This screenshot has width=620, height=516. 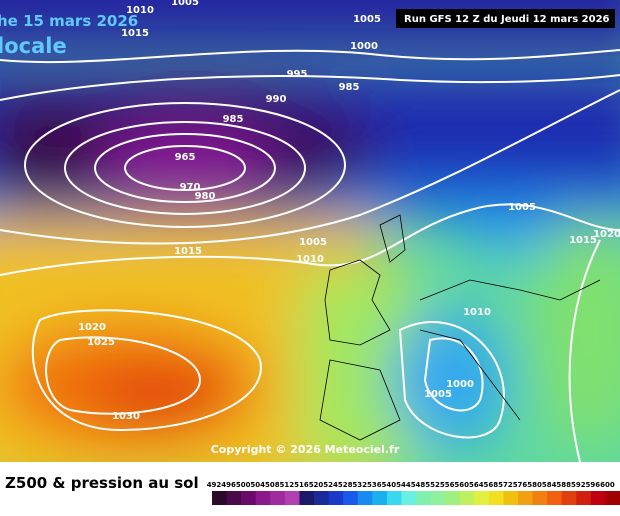 I want to click on colorbar-label: 528, so click(x=345, y=485).